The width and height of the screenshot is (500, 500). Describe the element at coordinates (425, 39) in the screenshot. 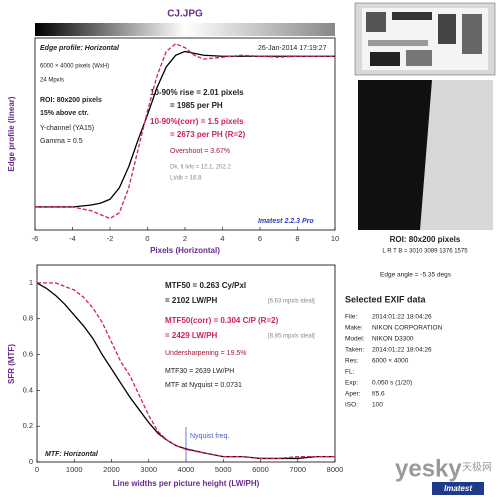

I see `chart-thumbnail` at that location.